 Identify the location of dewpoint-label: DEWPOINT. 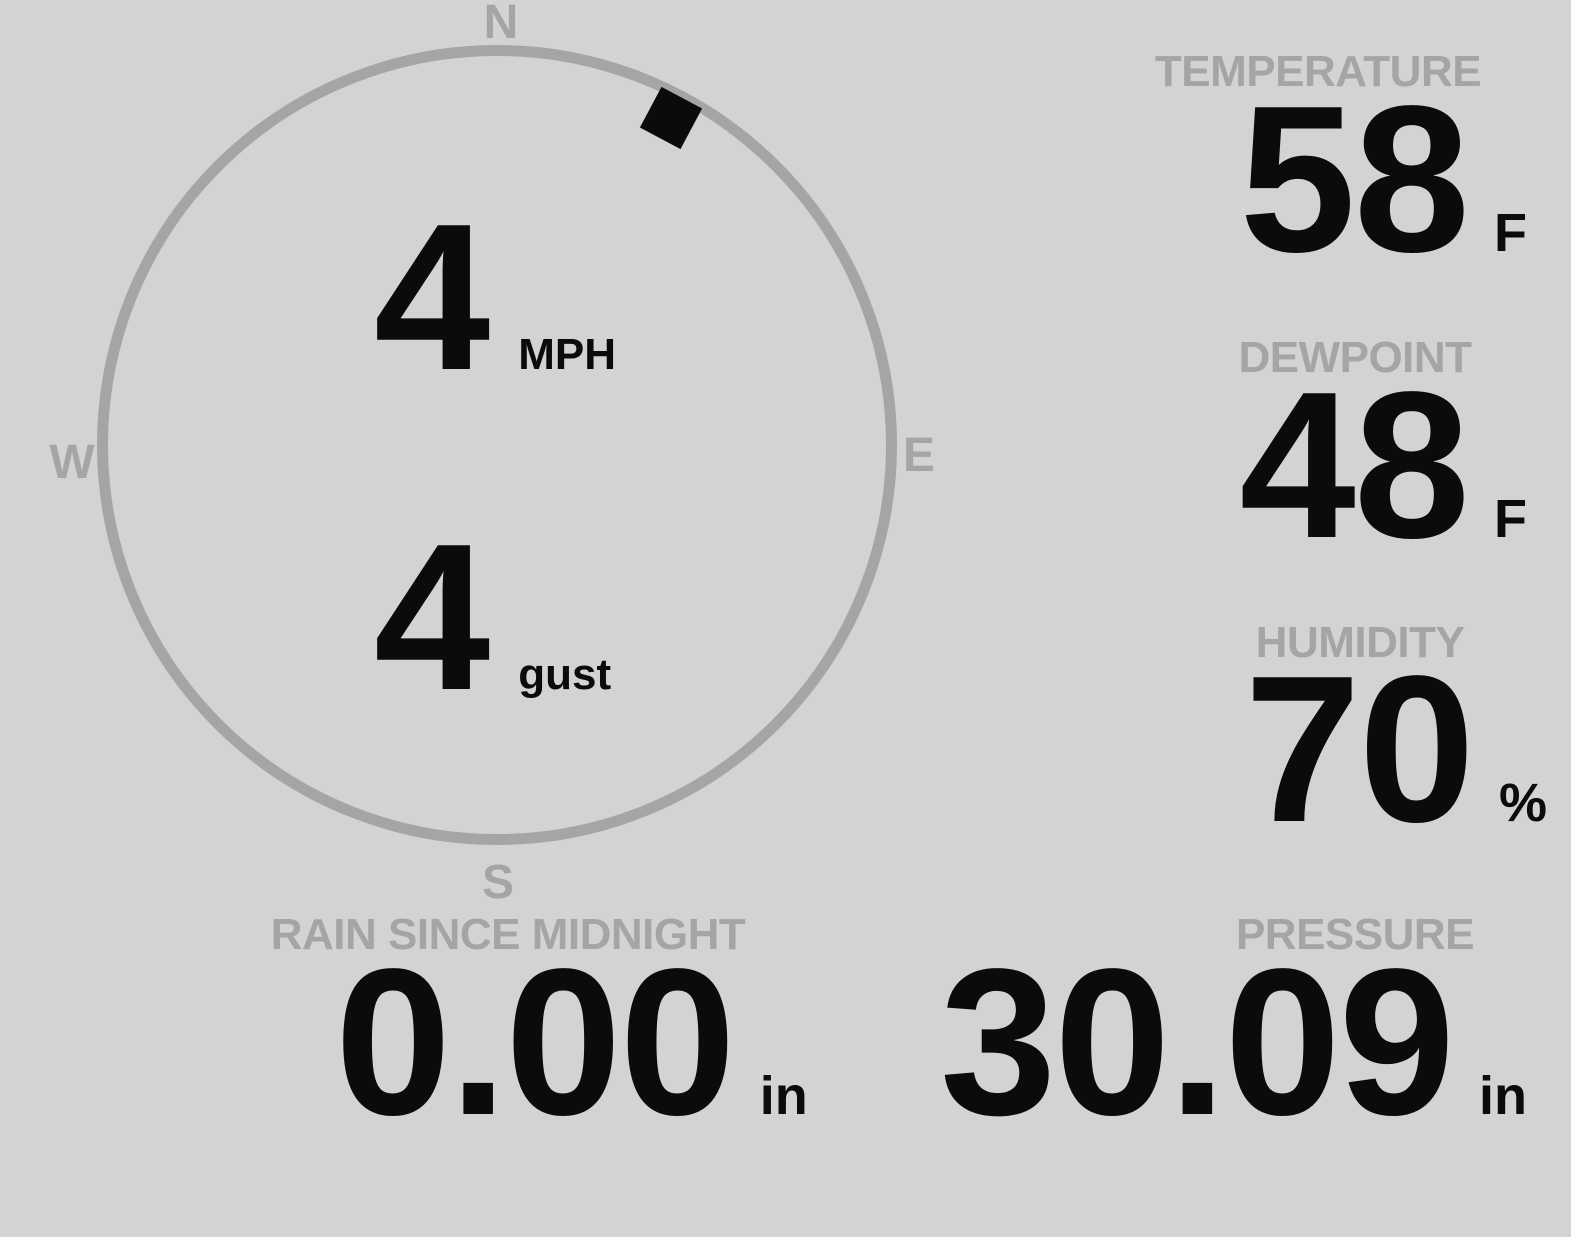
(1355, 357).